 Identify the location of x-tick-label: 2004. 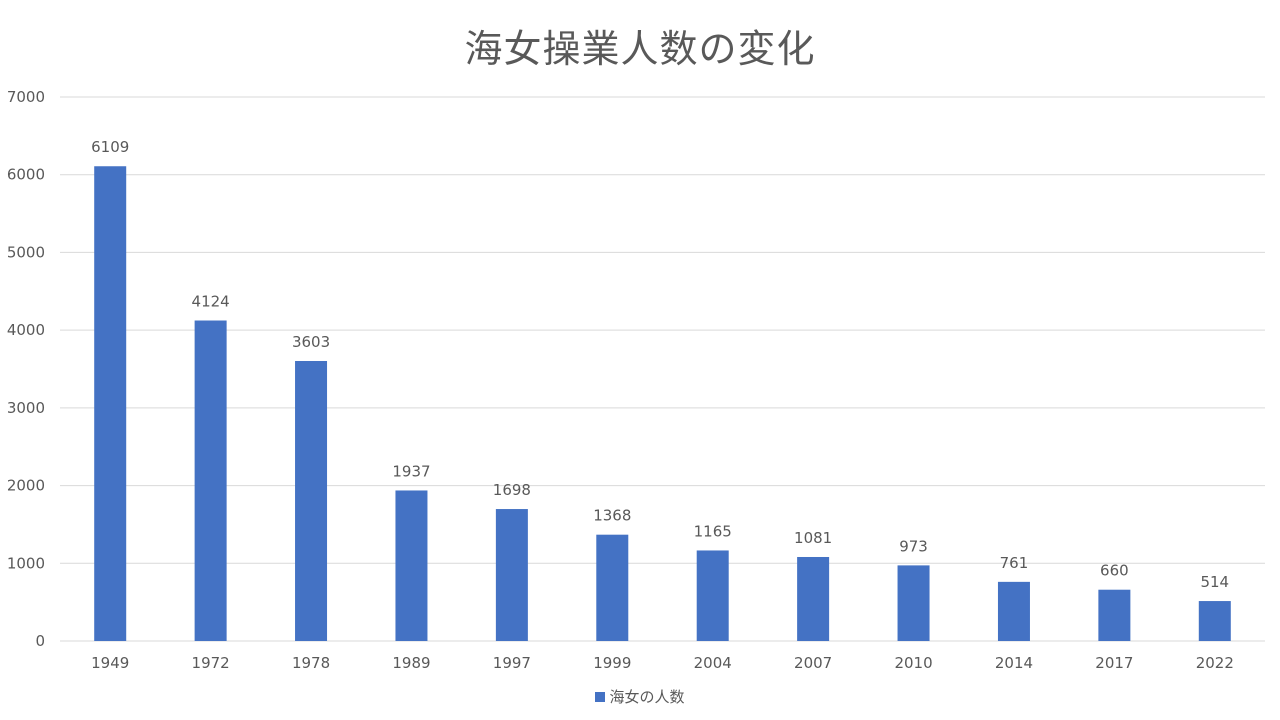
(713, 663).